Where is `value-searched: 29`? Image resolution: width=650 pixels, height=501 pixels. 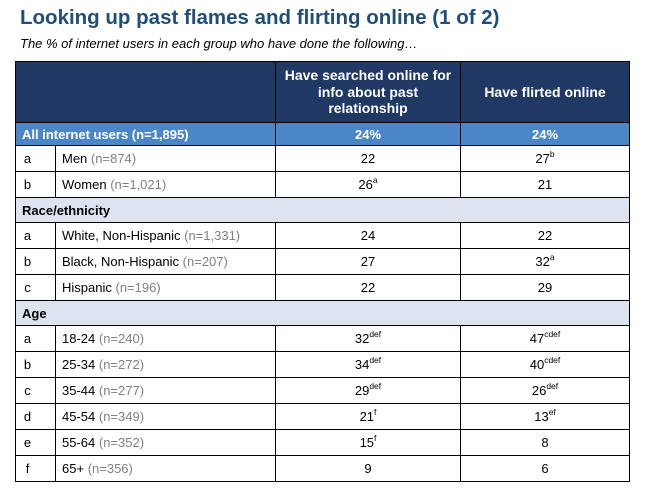 value-searched: 29 is located at coordinates (362, 390).